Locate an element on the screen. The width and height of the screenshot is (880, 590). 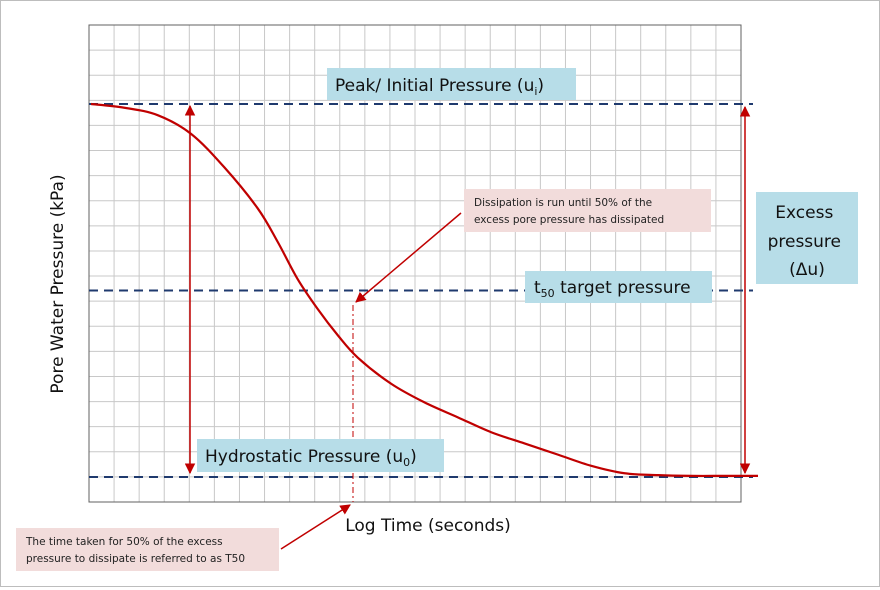
hydrostatic-label: Hydrostatic Pressure (u0) is located at coordinates (311, 458).